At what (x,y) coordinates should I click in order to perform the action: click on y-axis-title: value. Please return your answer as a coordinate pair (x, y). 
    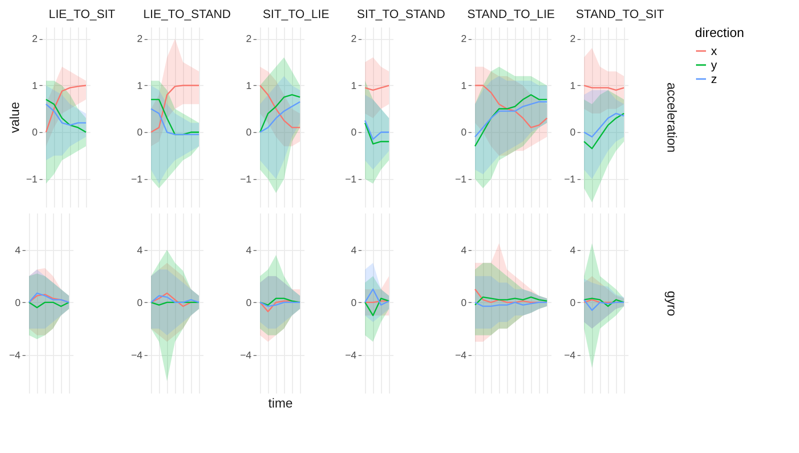
    Looking at the image, I should click on (14, 118).